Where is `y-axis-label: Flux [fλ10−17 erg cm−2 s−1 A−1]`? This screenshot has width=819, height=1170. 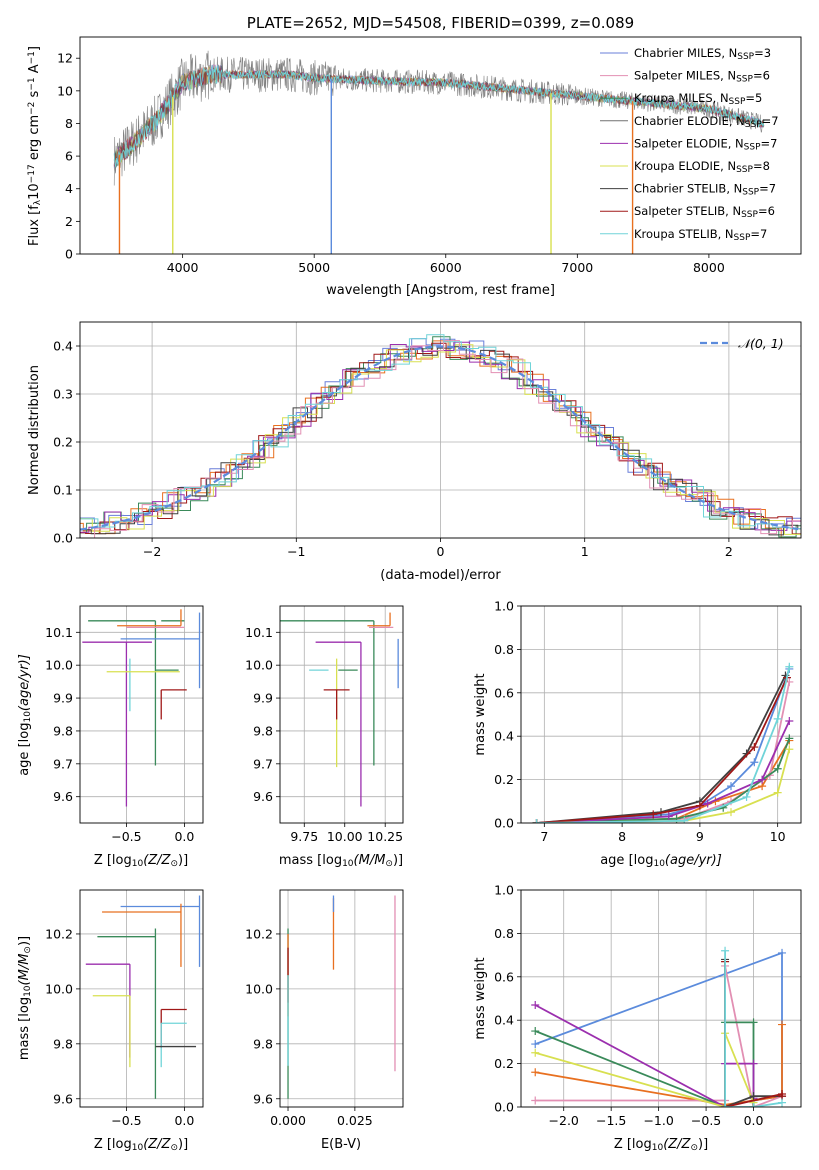
y-axis-label: Flux [fλ10−17 erg cm−2 s−1 A−1] is located at coordinates (35, 146).